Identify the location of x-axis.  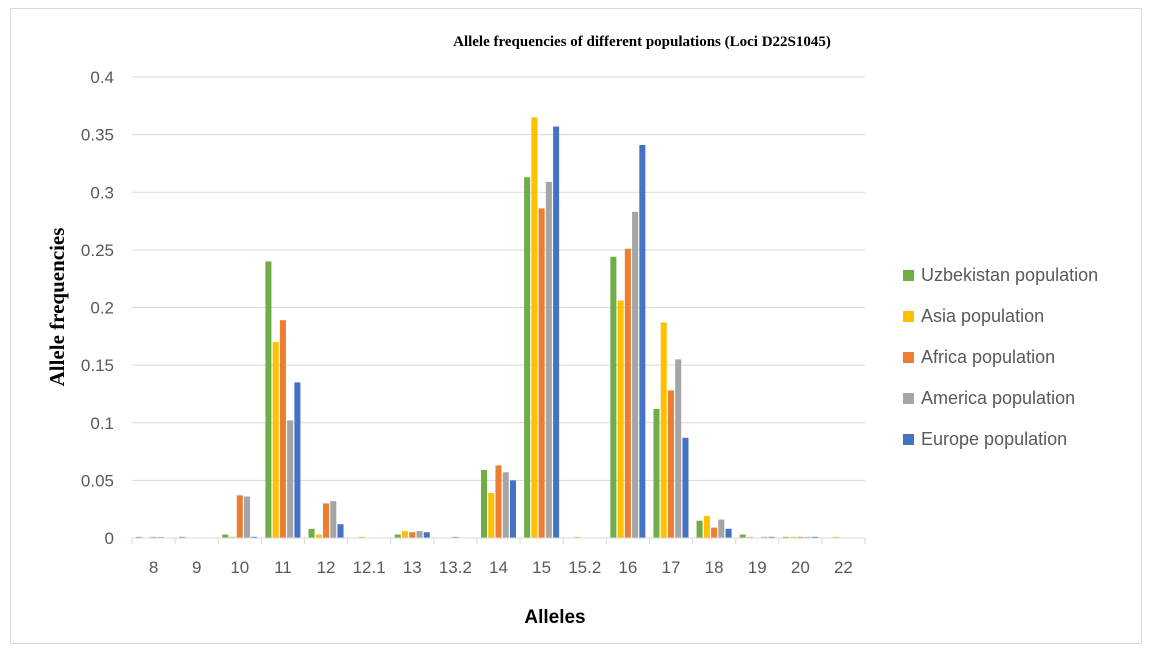
(498, 540).